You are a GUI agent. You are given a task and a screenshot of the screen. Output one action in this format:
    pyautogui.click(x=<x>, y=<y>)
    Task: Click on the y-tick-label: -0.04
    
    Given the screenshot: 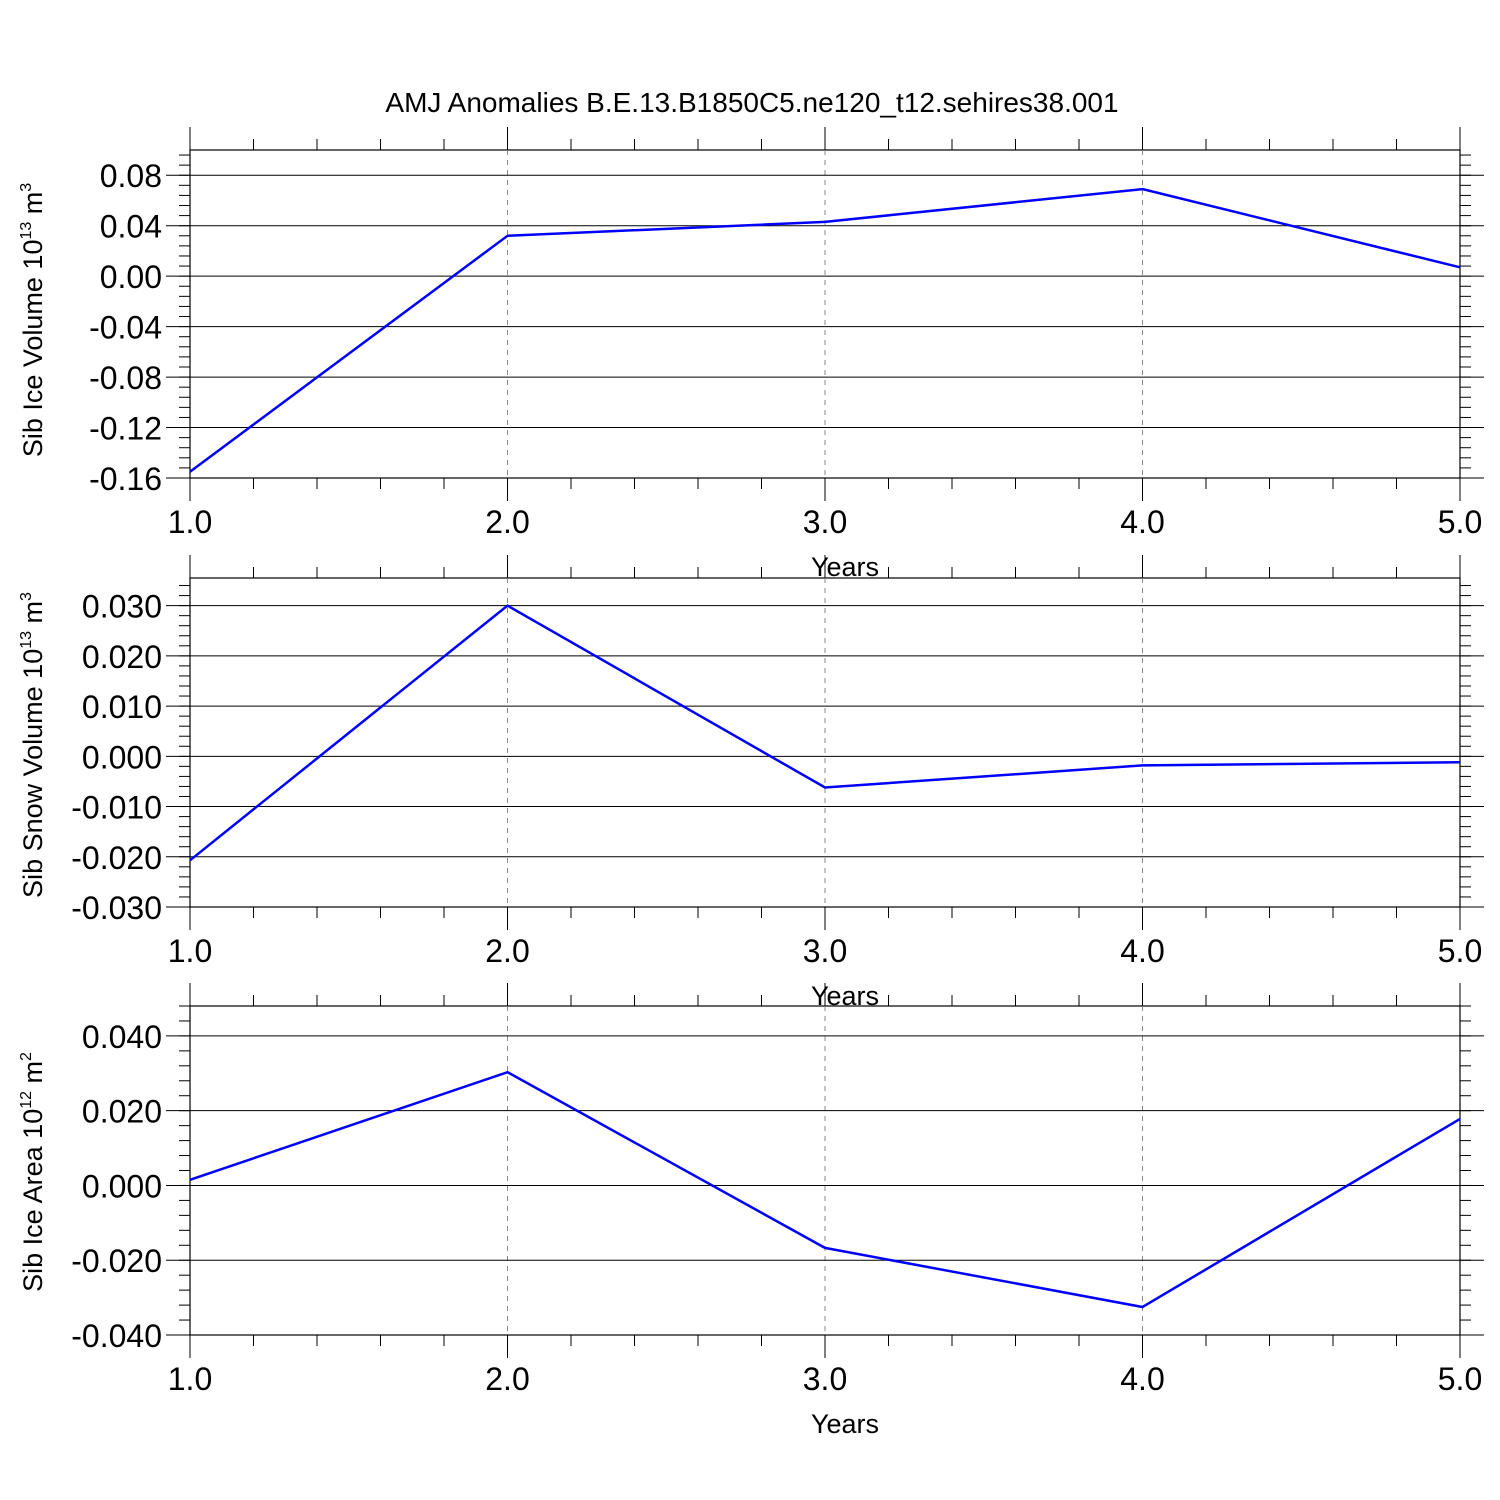 What is the action you would take?
    pyautogui.click(x=125, y=328)
    